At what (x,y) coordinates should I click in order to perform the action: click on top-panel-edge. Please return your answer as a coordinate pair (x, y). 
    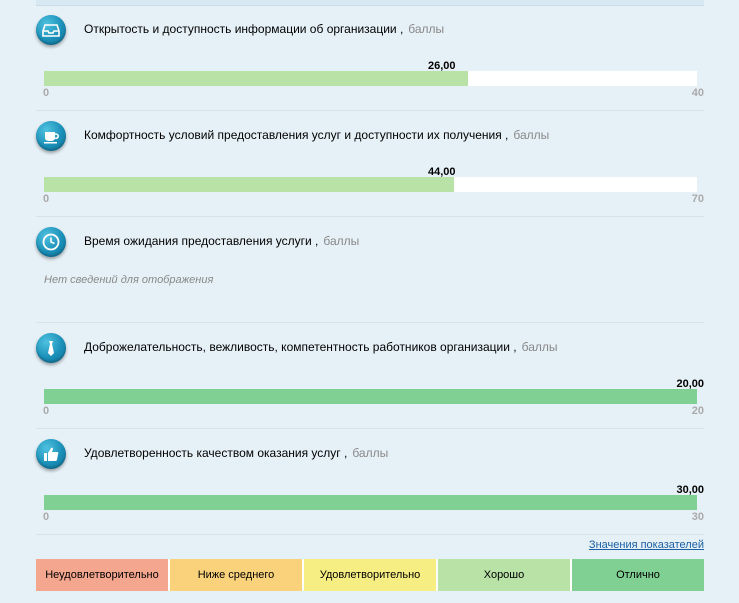
    Looking at the image, I should click on (370, 3).